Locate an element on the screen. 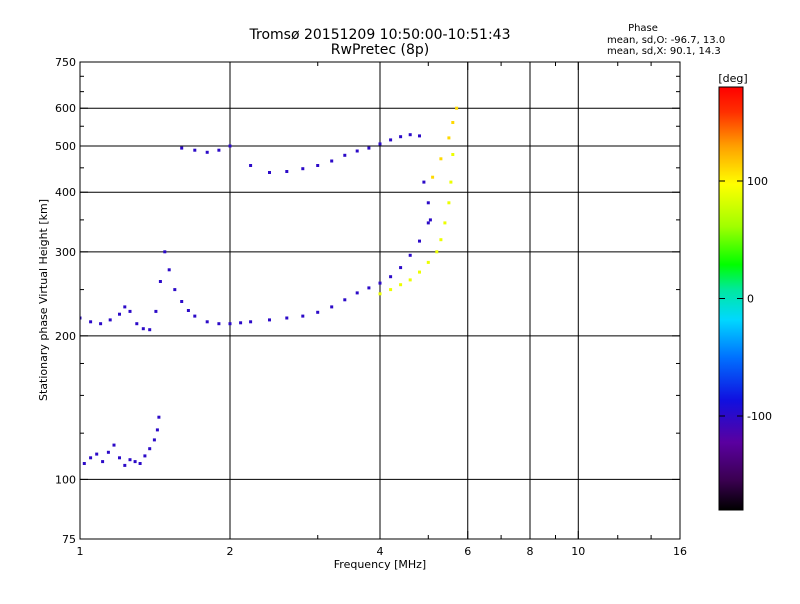  phase-stats-heading: Phase is located at coordinates (643, 28).